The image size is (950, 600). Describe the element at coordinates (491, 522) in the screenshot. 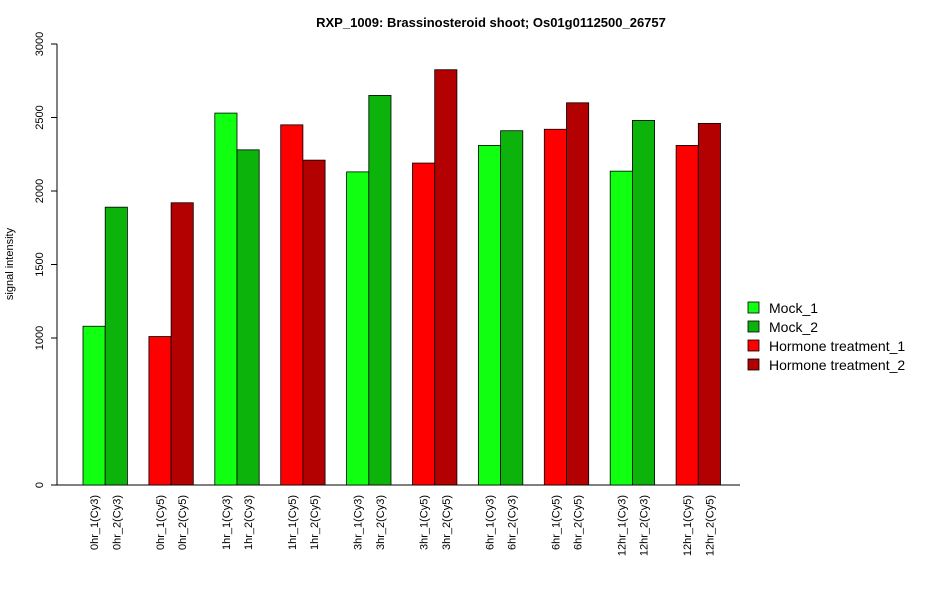

I see `x-tick-label: 6hr_1(Cy3)` at that location.